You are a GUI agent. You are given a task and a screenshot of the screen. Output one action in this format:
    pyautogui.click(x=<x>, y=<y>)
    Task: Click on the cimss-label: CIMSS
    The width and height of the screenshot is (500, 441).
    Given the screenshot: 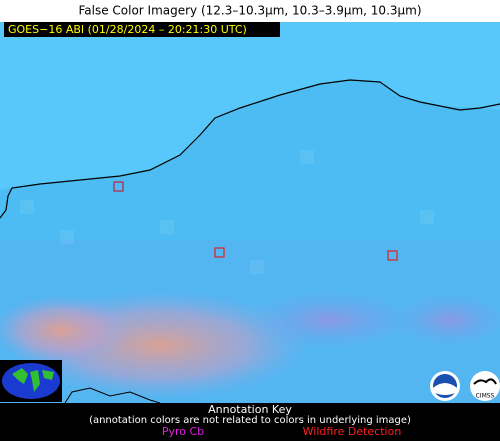 What is the action you would take?
    pyautogui.click(x=485, y=396)
    